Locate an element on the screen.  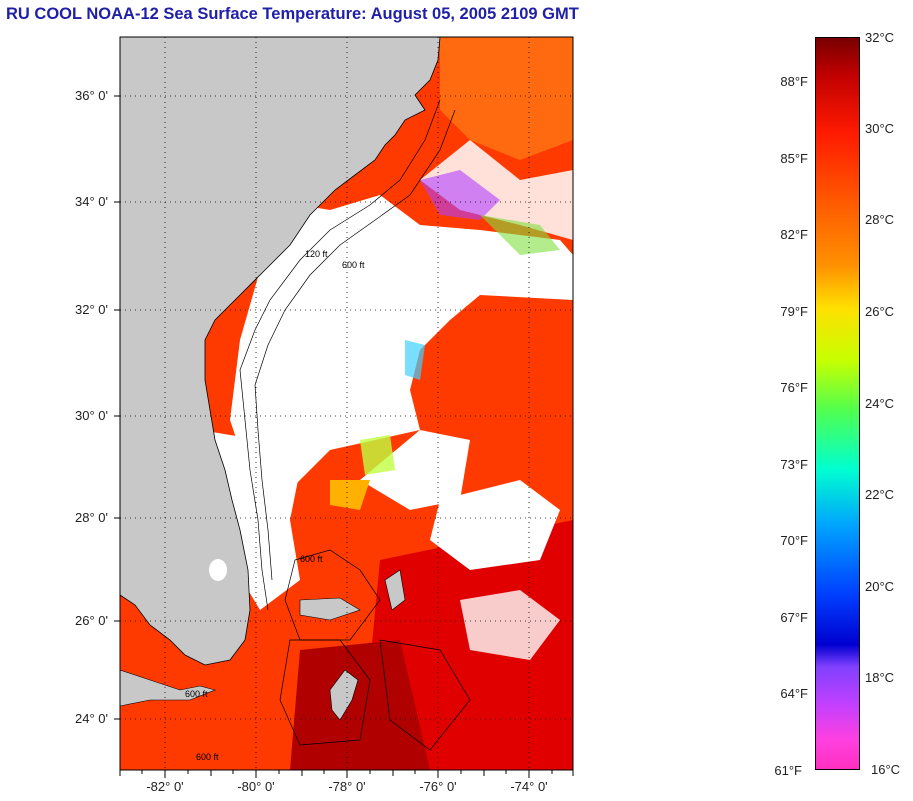
lon-label: -78° 0' is located at coordinates (347, 786).